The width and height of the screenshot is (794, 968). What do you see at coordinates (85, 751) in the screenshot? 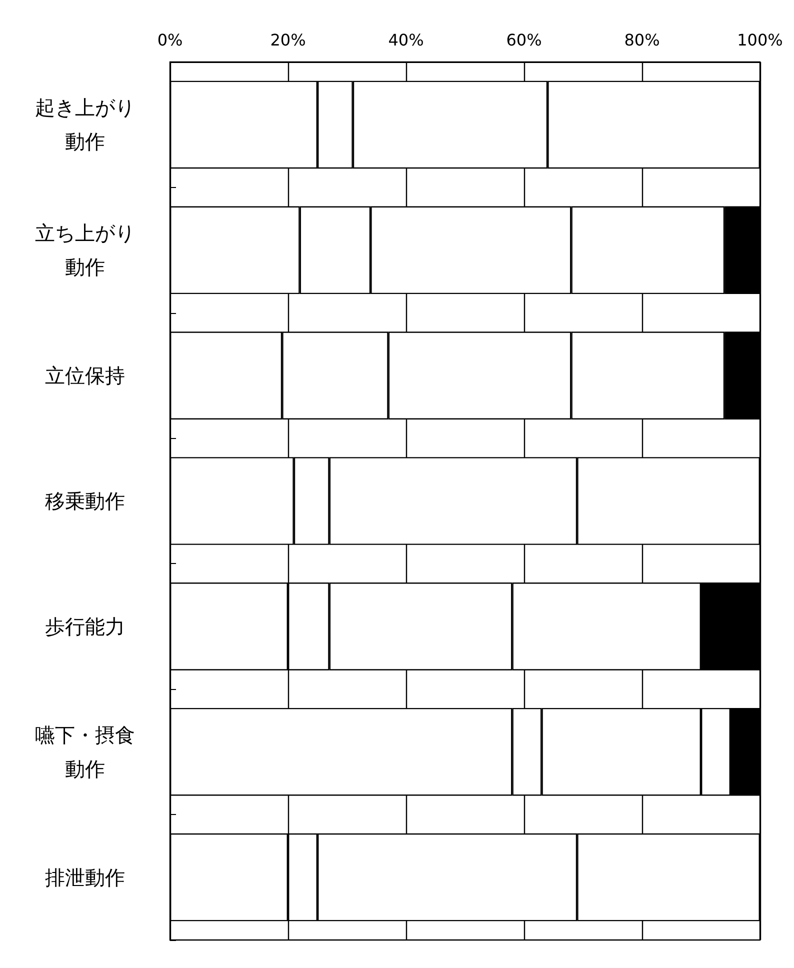
I see `y-tick-label: 嚥下・摂食動作` at bounding box center [85, 751].